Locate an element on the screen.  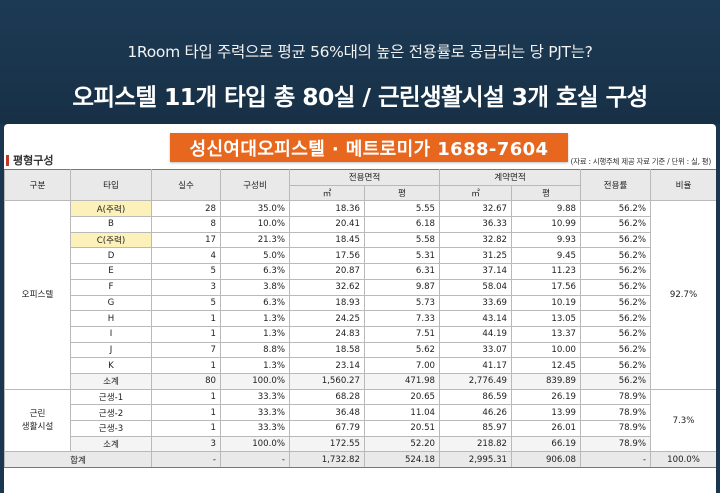
cell-ct-py: 26.01 is located at coordinates (546, 428).